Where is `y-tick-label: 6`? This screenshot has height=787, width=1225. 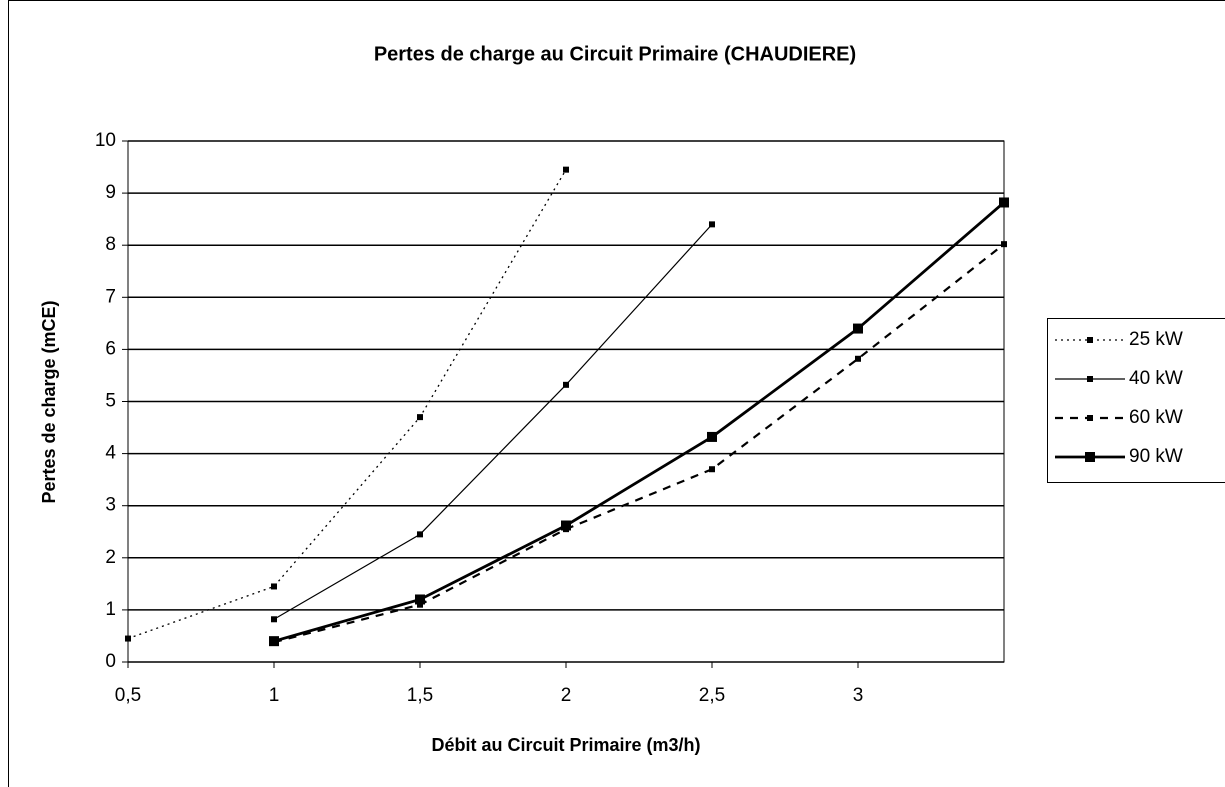 y-tick-label: 6 is located at coordinates (110, 348).